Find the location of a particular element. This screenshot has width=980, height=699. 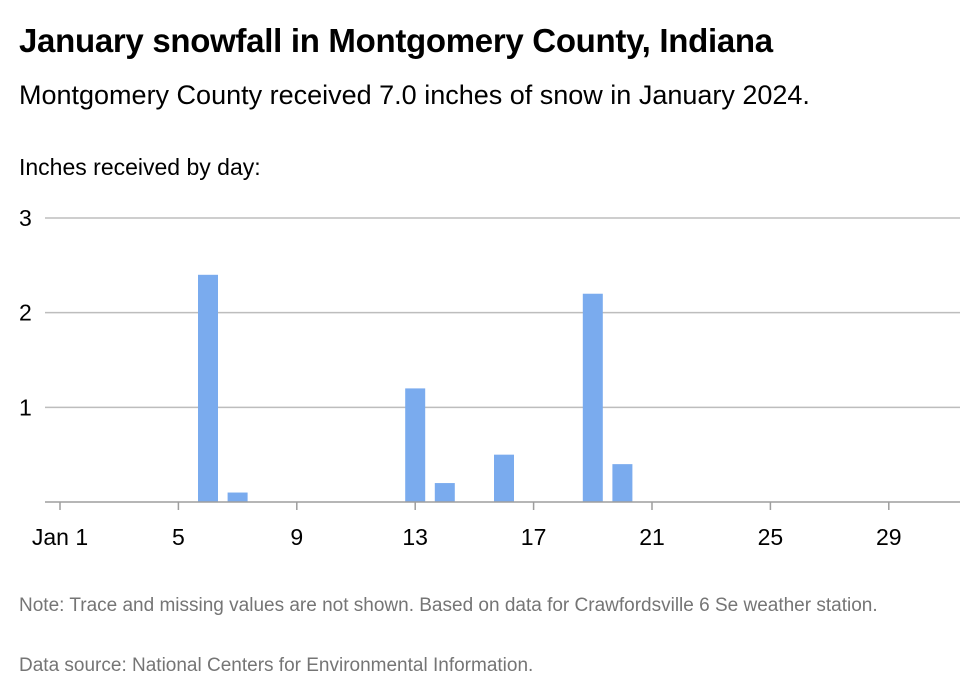

x-axis: Jan 1 5 9 13 17 21 25 29 is located at coordinates (496, 525).